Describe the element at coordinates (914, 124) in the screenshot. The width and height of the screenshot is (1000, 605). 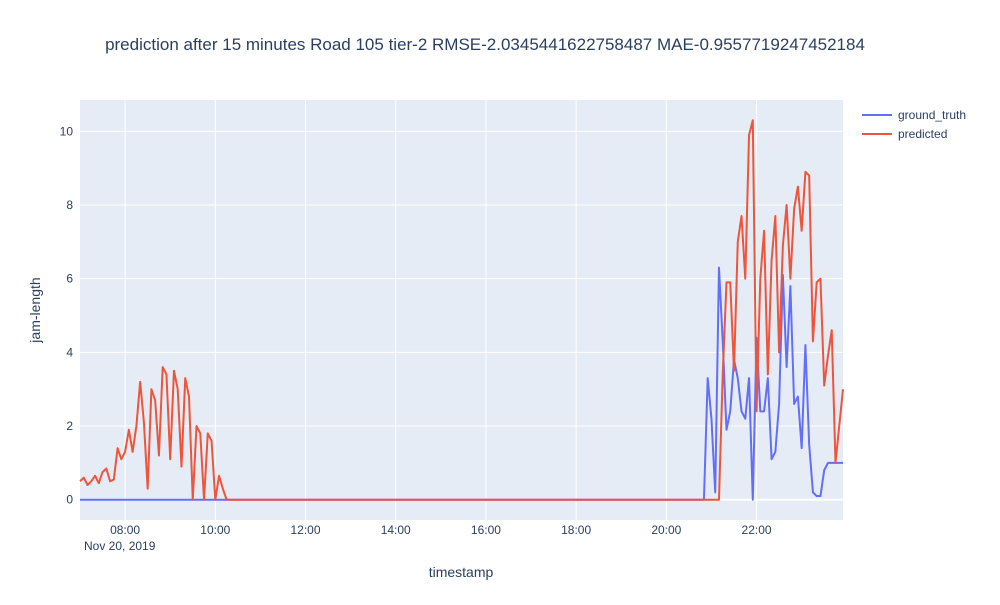
I see `legend: ground_truth predicted` at that location.